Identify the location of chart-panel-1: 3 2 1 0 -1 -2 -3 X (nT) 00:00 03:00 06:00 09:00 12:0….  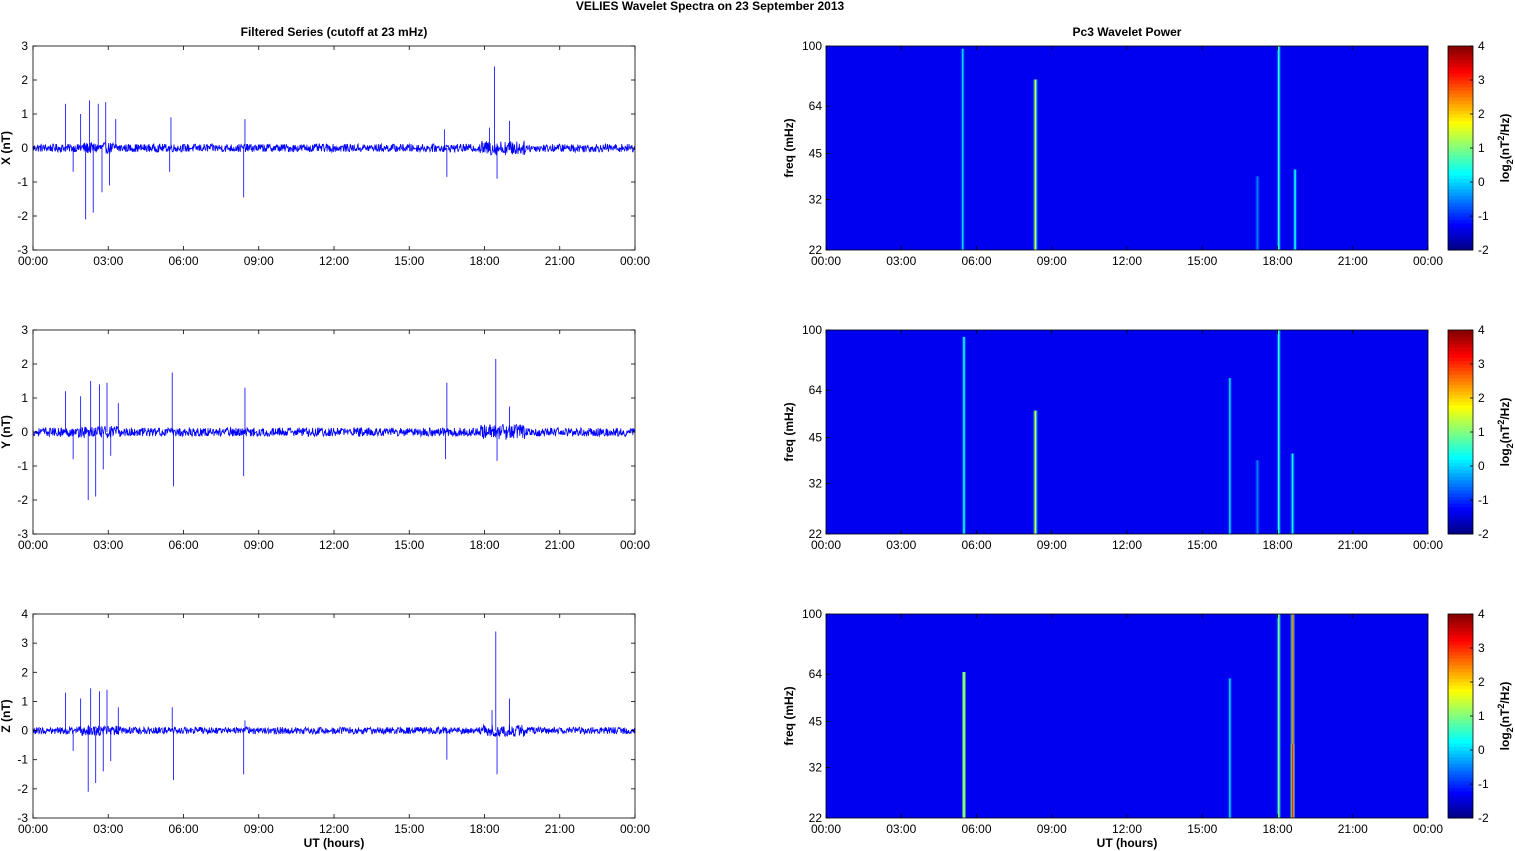
(325, 153).